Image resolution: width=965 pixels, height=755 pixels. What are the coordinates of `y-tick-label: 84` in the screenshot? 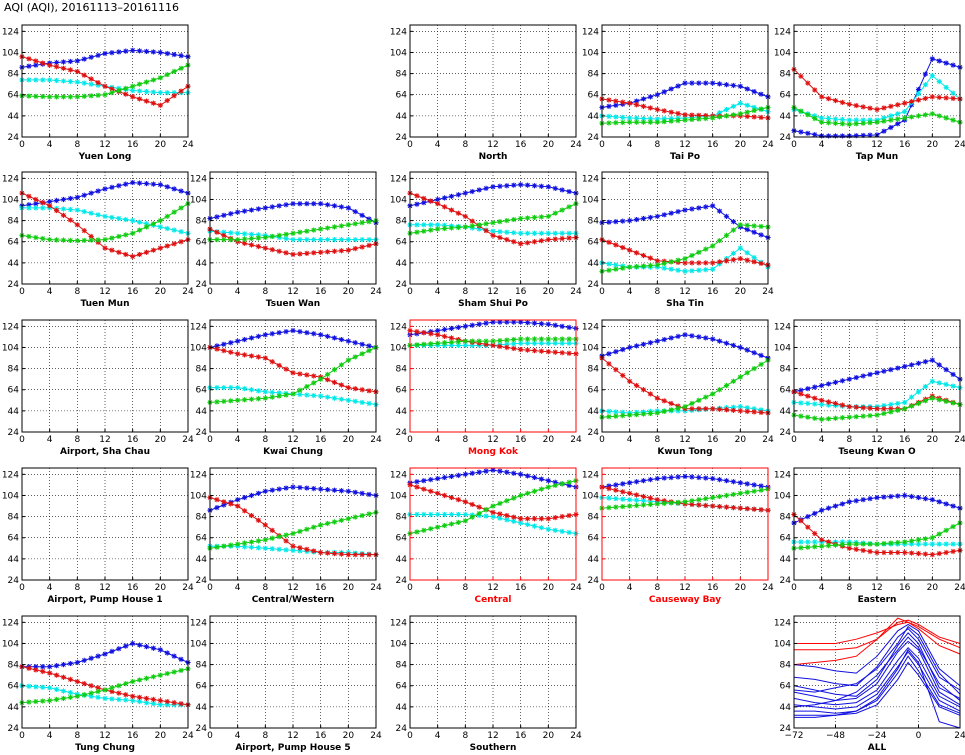 It's located at (402, 75).